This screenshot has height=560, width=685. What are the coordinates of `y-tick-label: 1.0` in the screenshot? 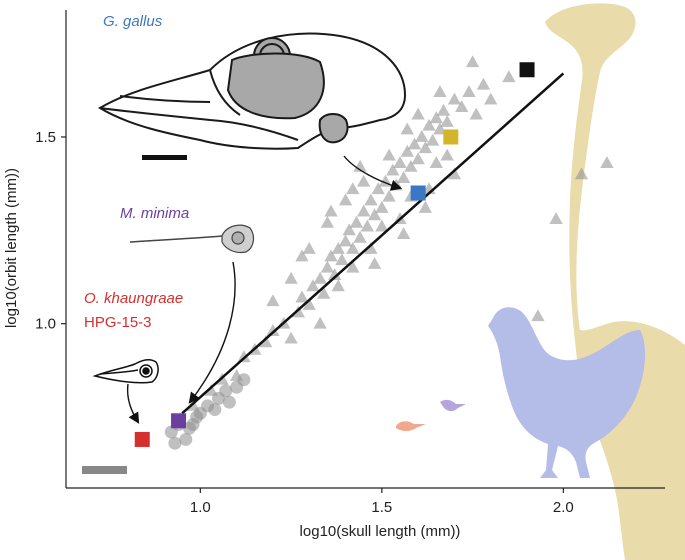 It's located at (45, 324).